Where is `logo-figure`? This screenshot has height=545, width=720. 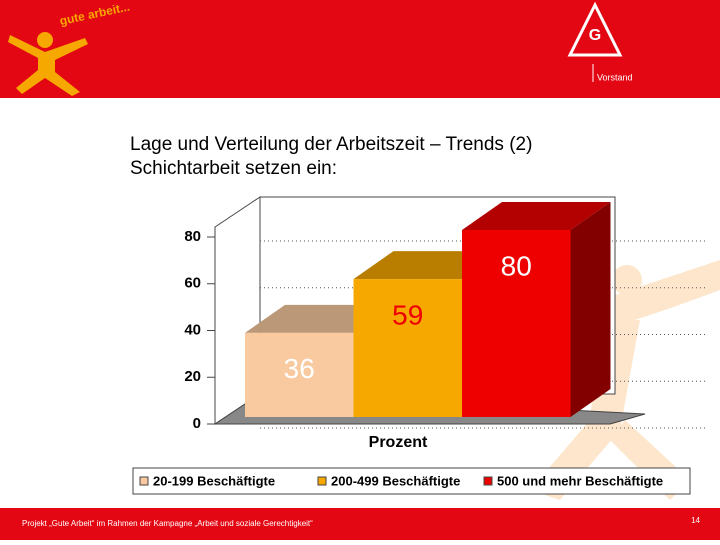
logo-figure is located at coordinates (48, 64).